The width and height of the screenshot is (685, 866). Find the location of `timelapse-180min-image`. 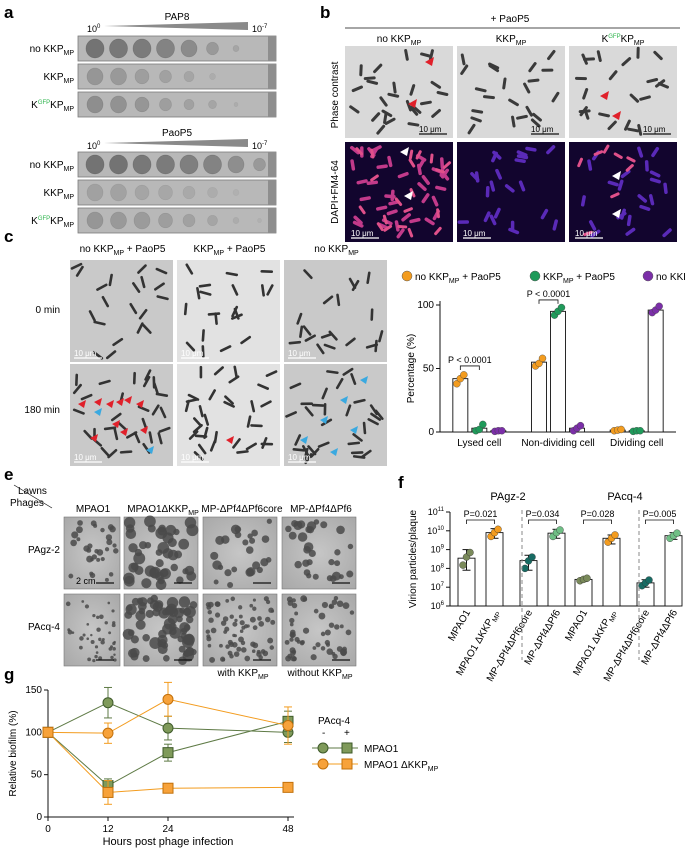

timelapse-180min-image is located at coordinates (121, 415).